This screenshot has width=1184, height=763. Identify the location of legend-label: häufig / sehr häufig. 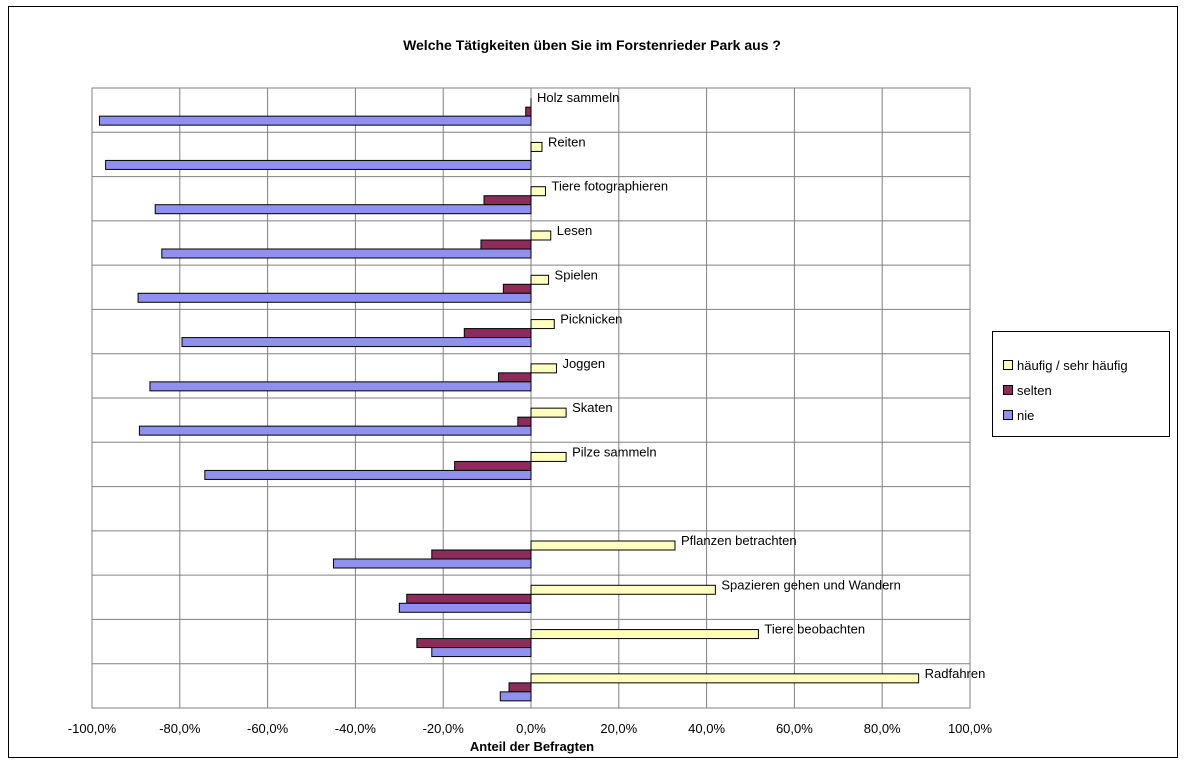
(1072, 365).